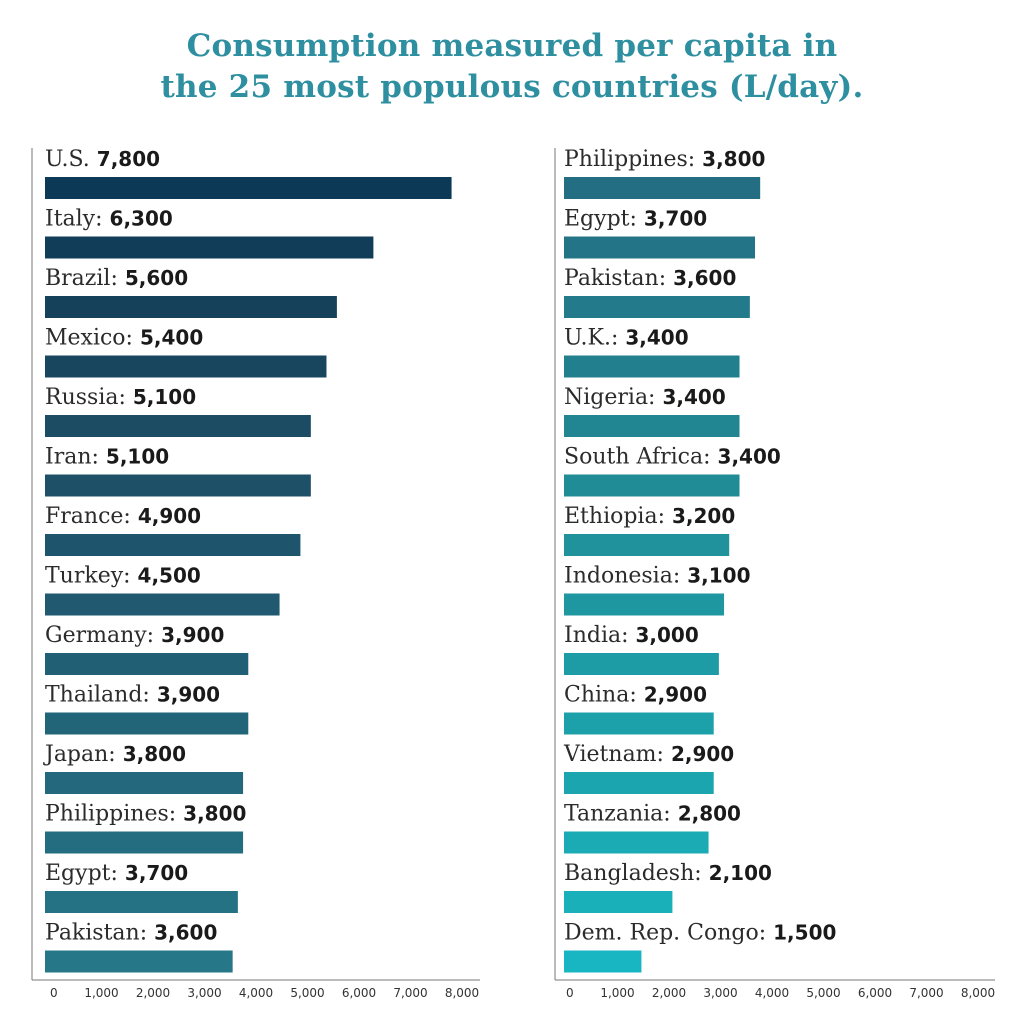 The height and width of the screenshot is (1024, 1024). I want to click on bar-label: Nigeria: 3,400, so click(645, 397).